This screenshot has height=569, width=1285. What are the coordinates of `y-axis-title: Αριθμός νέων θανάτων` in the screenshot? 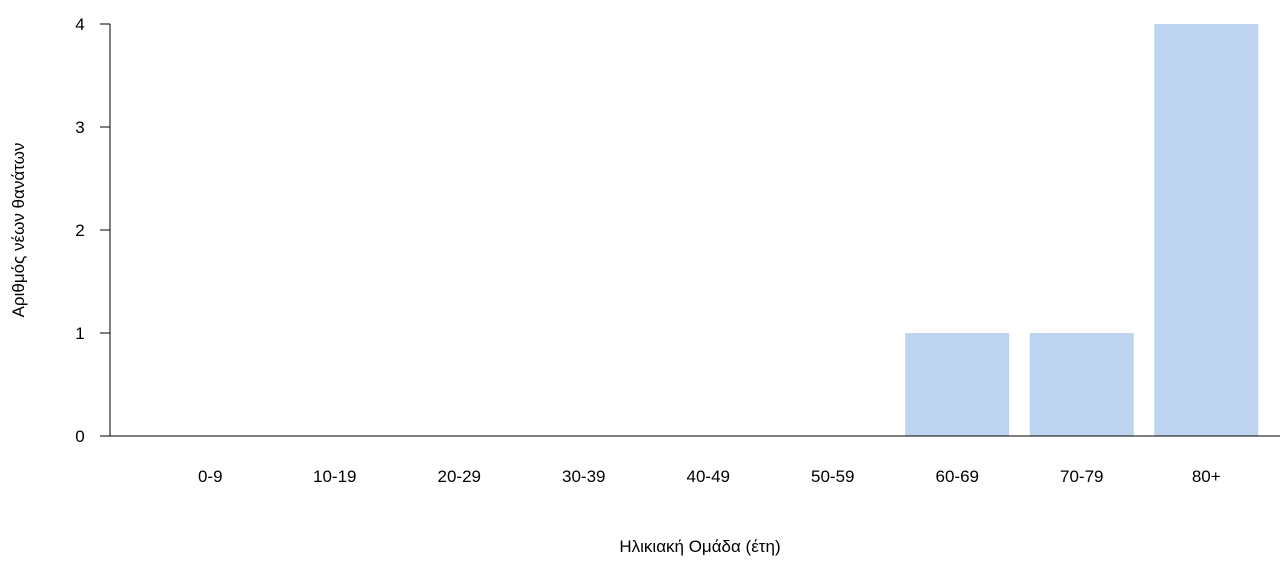 It's located at (18, 230).